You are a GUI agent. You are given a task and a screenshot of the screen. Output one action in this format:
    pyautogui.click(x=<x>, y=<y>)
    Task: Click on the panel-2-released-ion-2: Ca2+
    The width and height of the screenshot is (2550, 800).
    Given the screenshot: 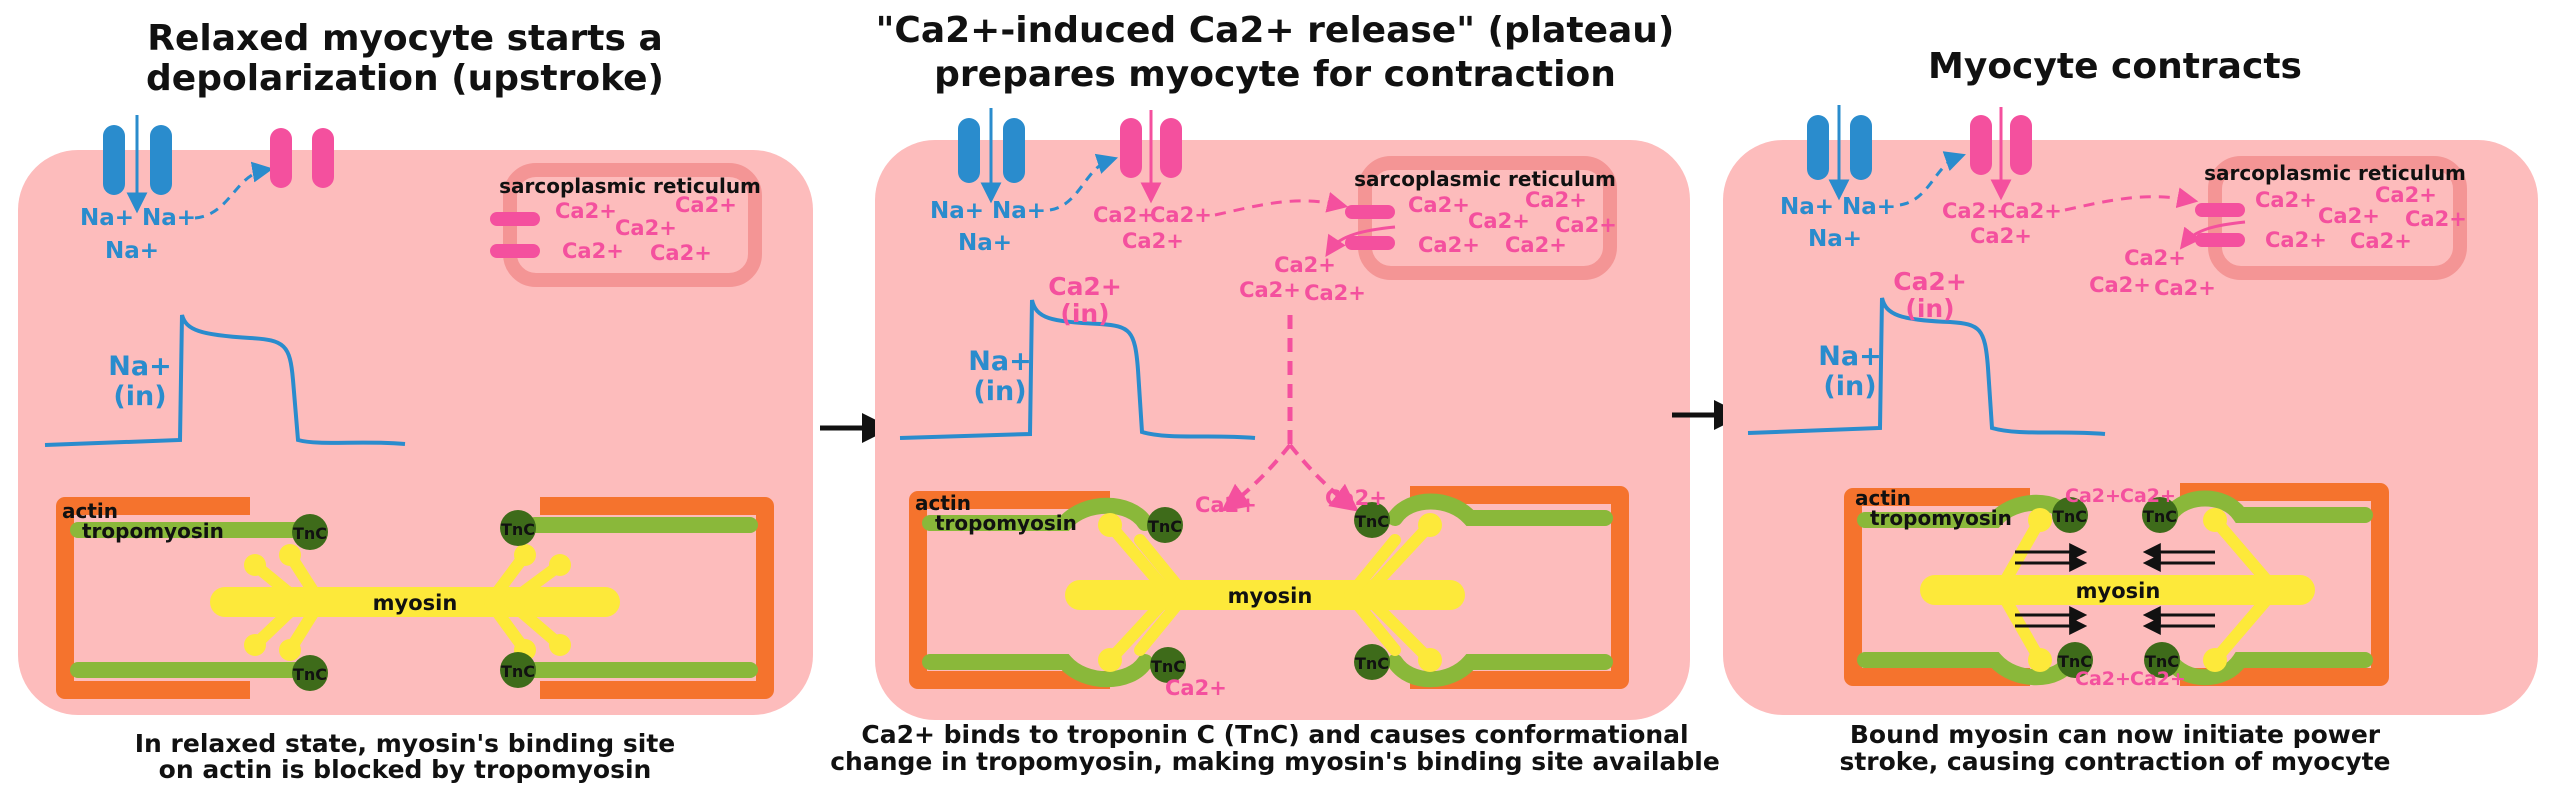 What is the action you would take?
    pyautogui.click(x=1270, y=290)
    